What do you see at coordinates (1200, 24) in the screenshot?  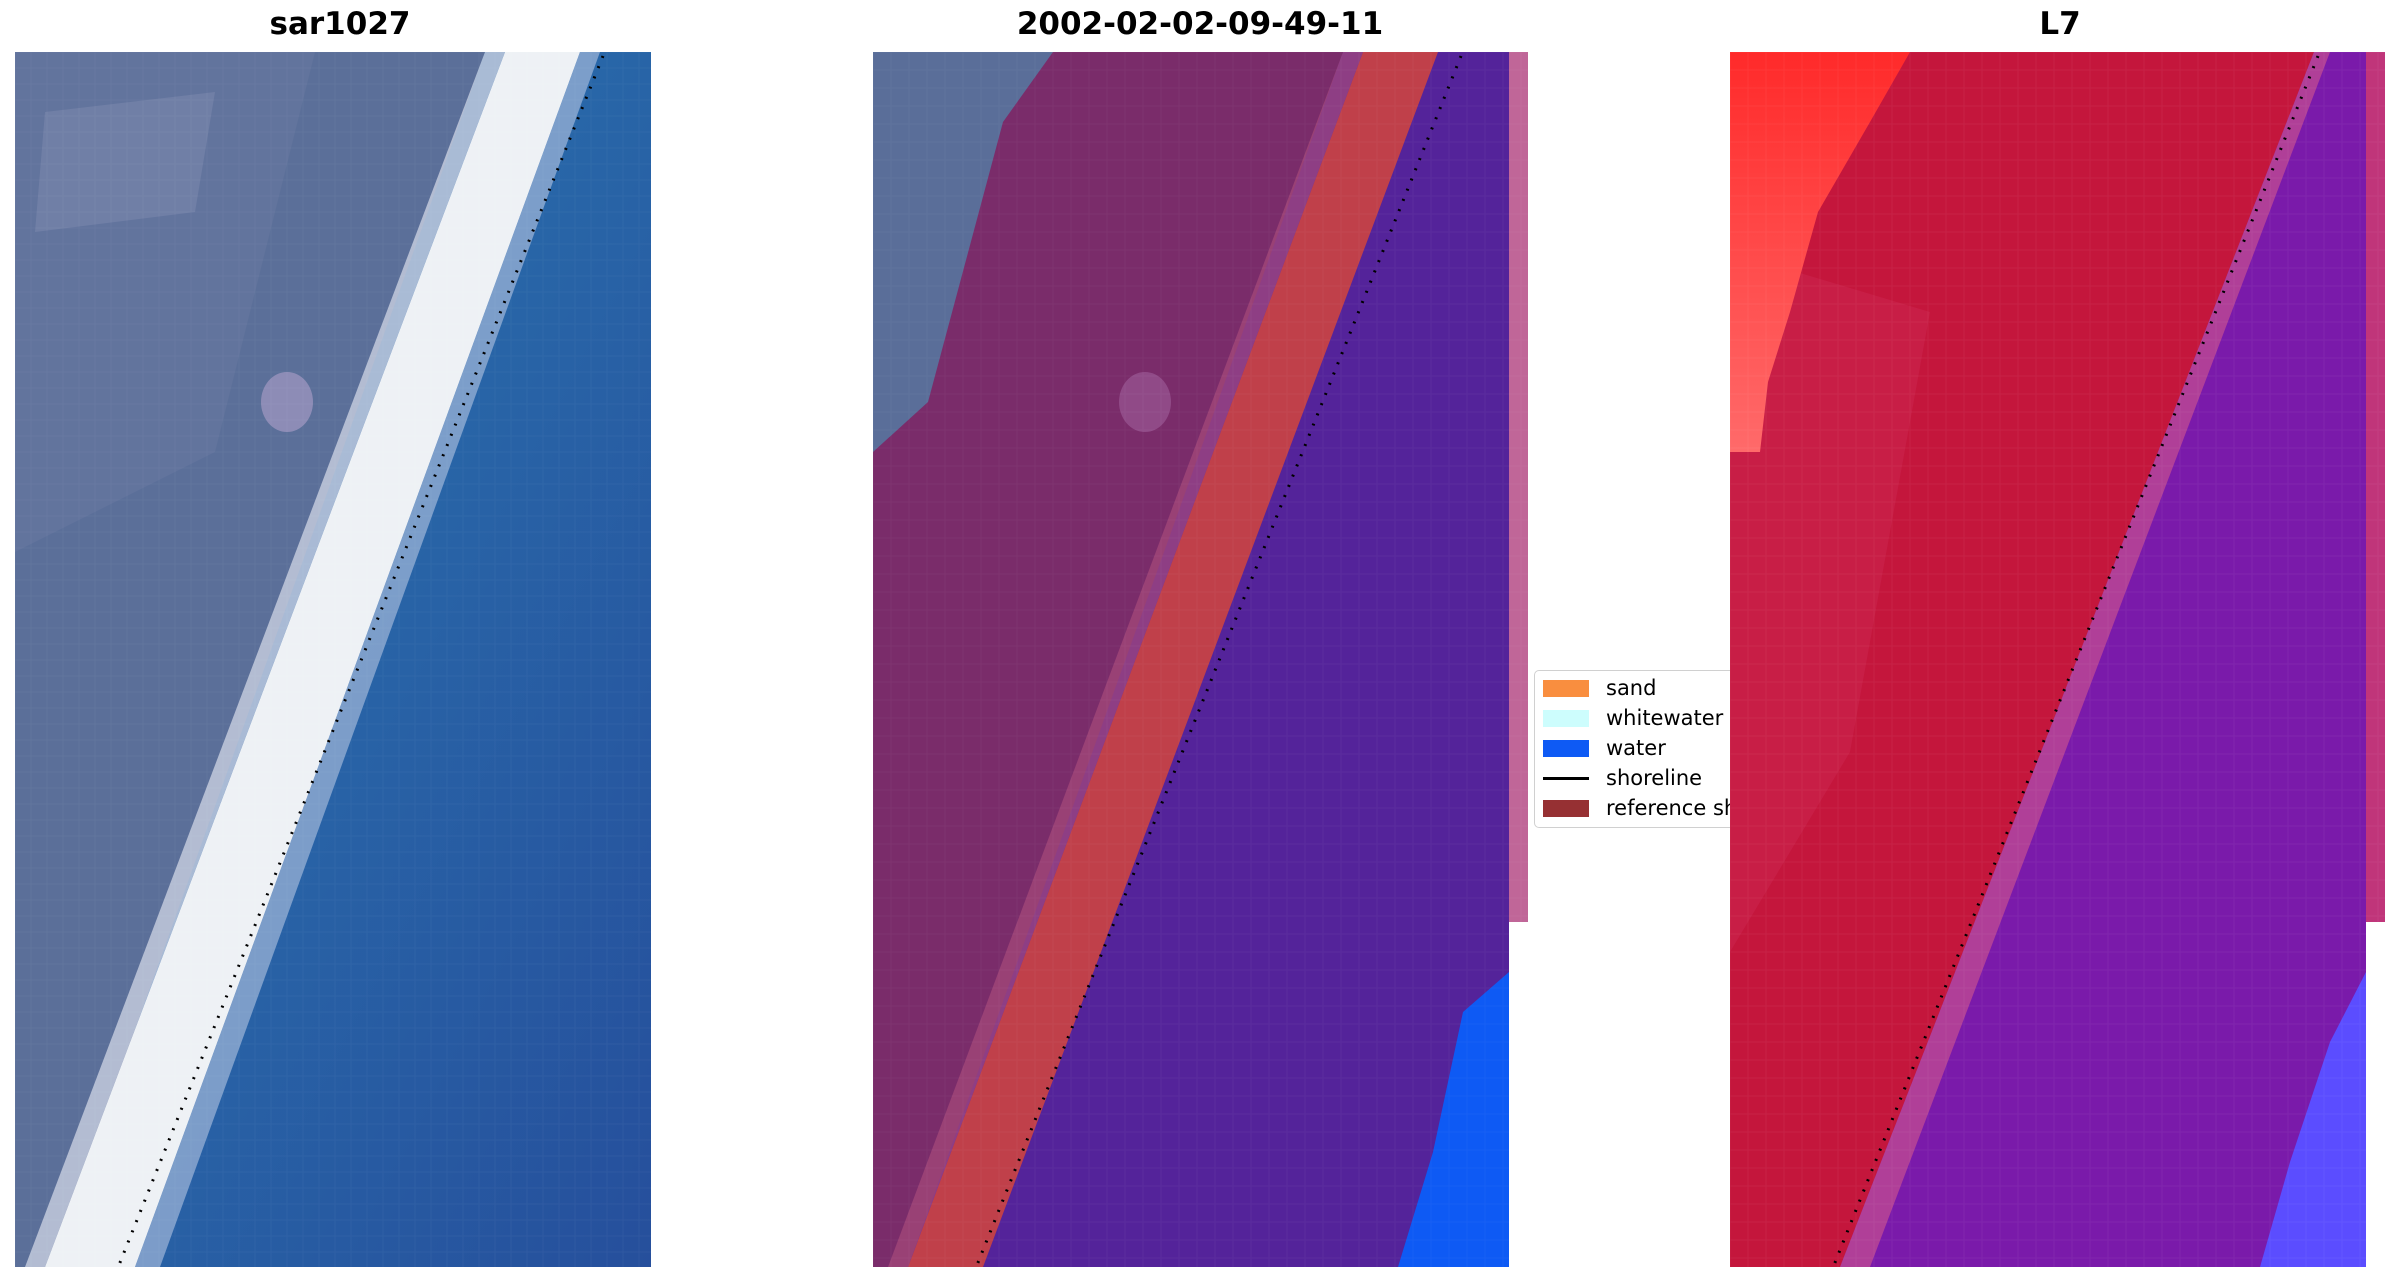 I see `panel-title-classified: 2002-02-02-09-49-11` at bounding box center [1200, 24].